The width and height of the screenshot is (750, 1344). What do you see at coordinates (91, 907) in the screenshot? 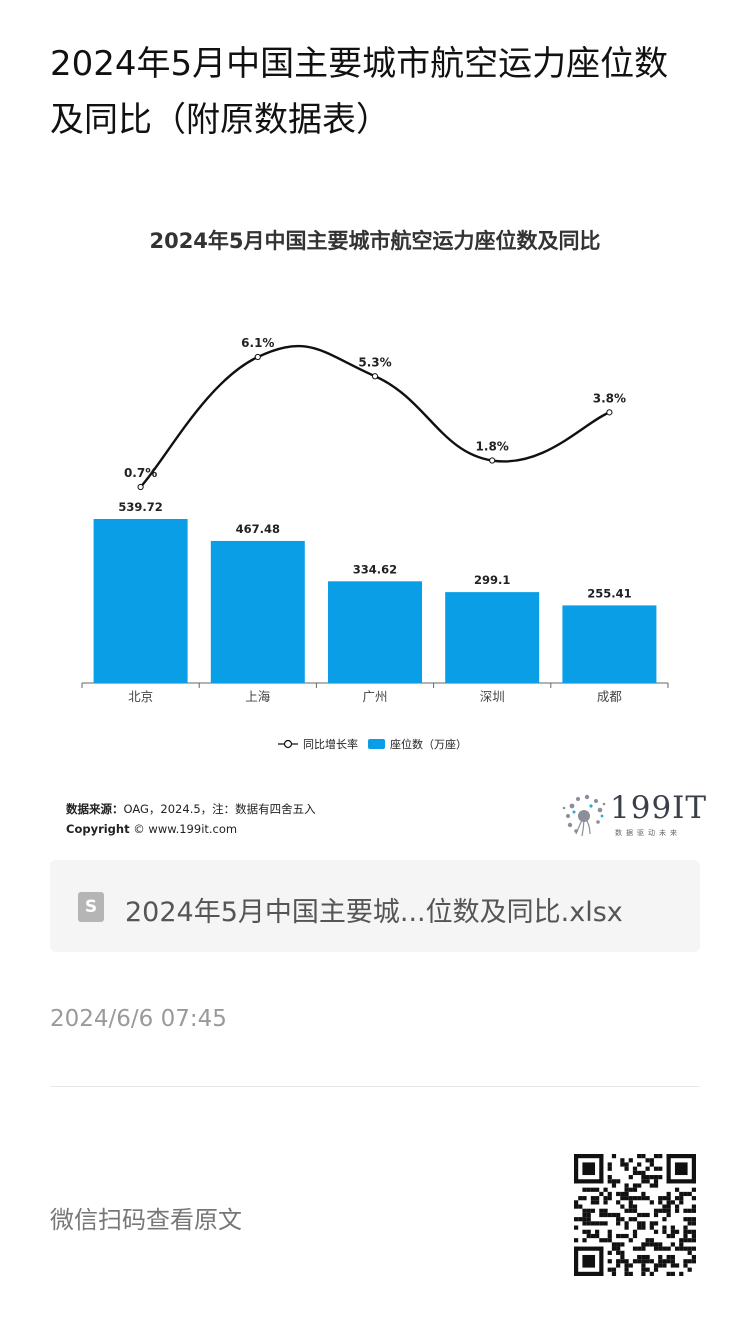
I see `file-icon-letter: S` at bounding box center [91, 907].